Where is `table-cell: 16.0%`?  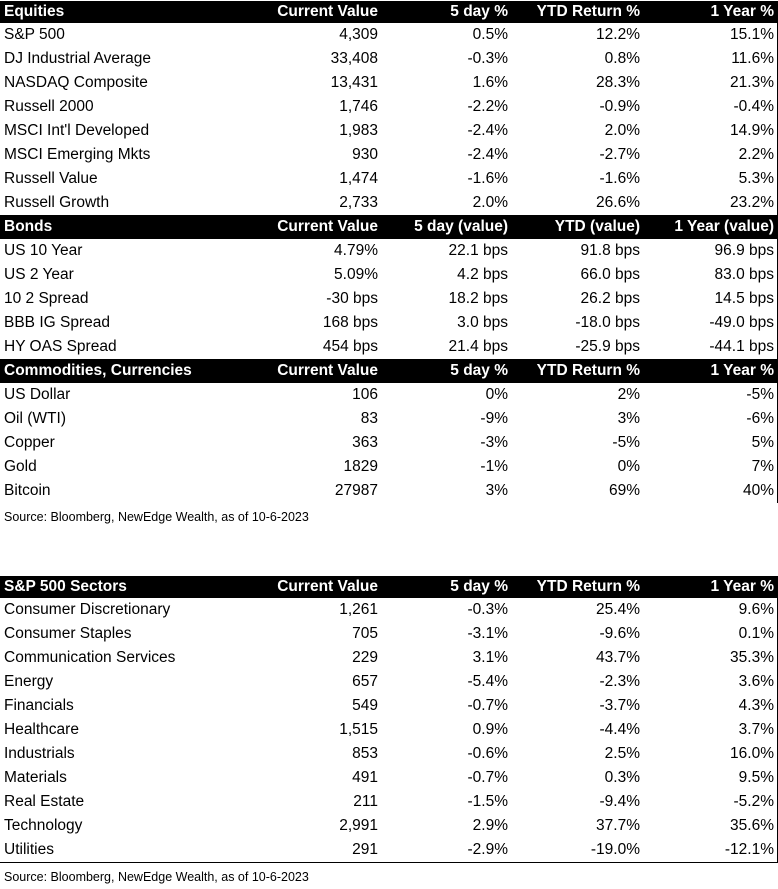 table-cell: 16.0% is located at coordinates (752, 753).